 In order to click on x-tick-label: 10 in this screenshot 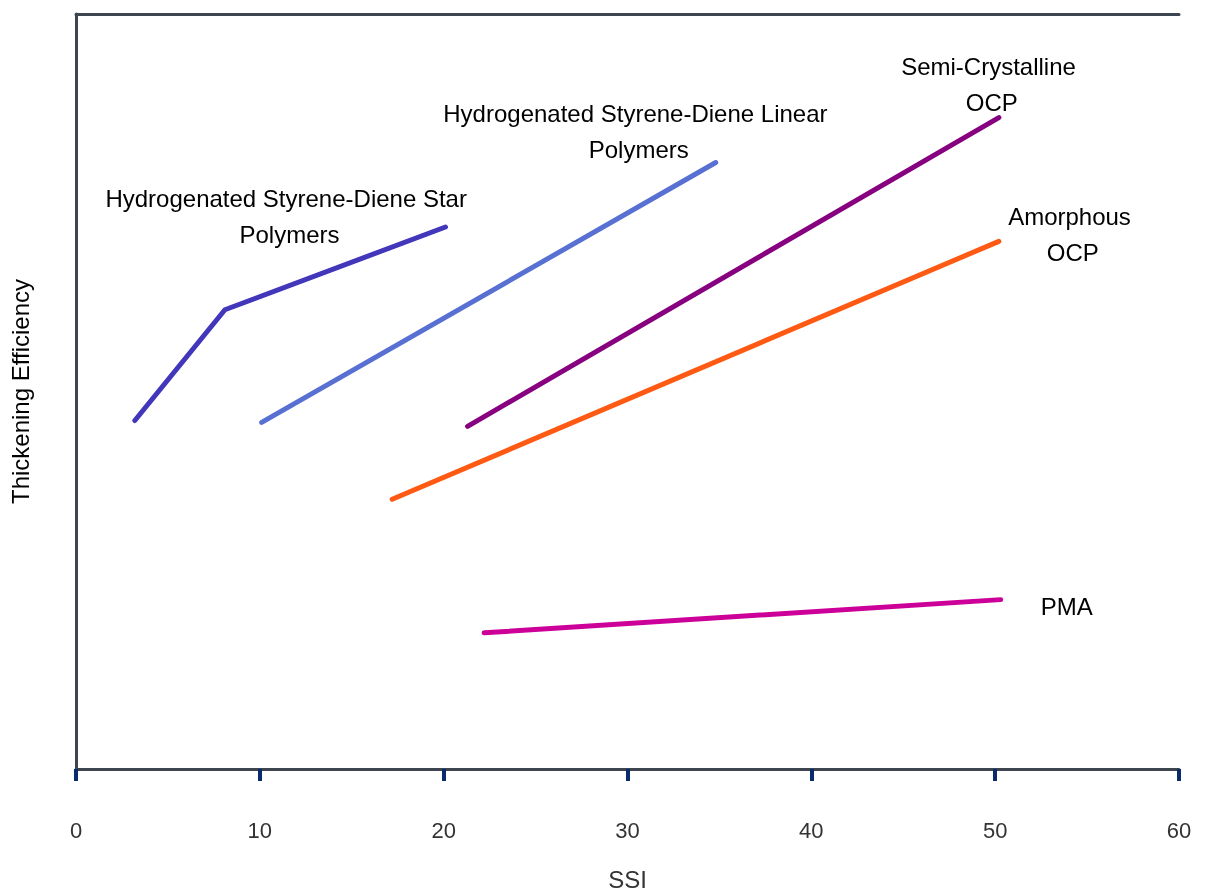, I will do `click(260, 830)`.